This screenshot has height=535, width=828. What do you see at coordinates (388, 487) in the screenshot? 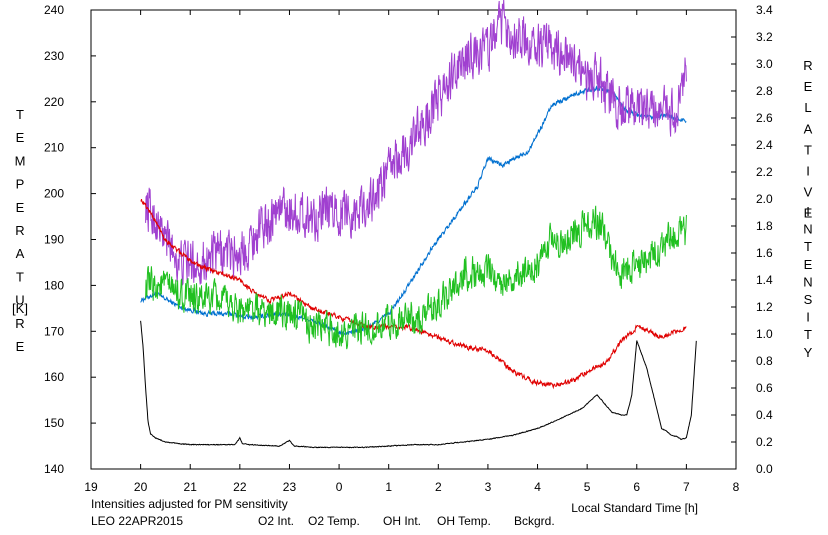
I see `x-tick-label: 1` at bounding box center [388, 487].